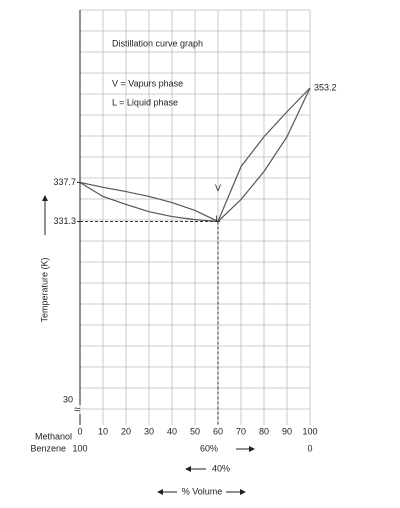 The width and height of the screenshot is (400, 508). What do you see at coordinates (264, 431) in the screenshot?
I see `x-tick-label: 80` at bounding box center [264, 431].